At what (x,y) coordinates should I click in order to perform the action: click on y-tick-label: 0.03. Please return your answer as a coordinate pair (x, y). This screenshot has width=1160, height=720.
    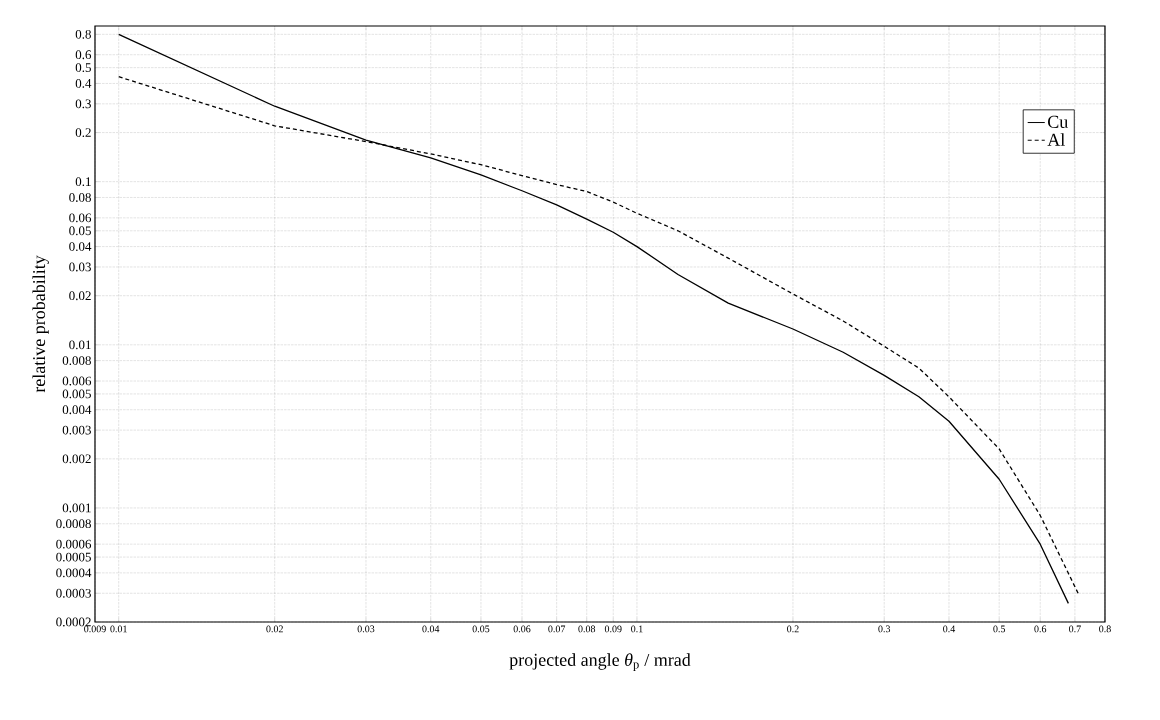
    Looking at the image, I should click on (80, 267).